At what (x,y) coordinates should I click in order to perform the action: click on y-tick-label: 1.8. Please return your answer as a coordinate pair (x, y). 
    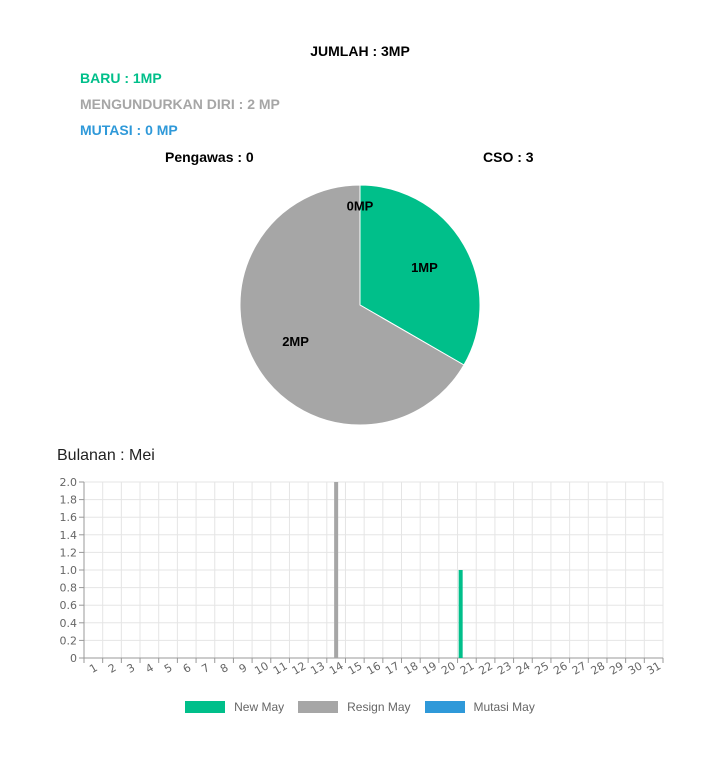
    Looking at the image, I should click on (69, 500).